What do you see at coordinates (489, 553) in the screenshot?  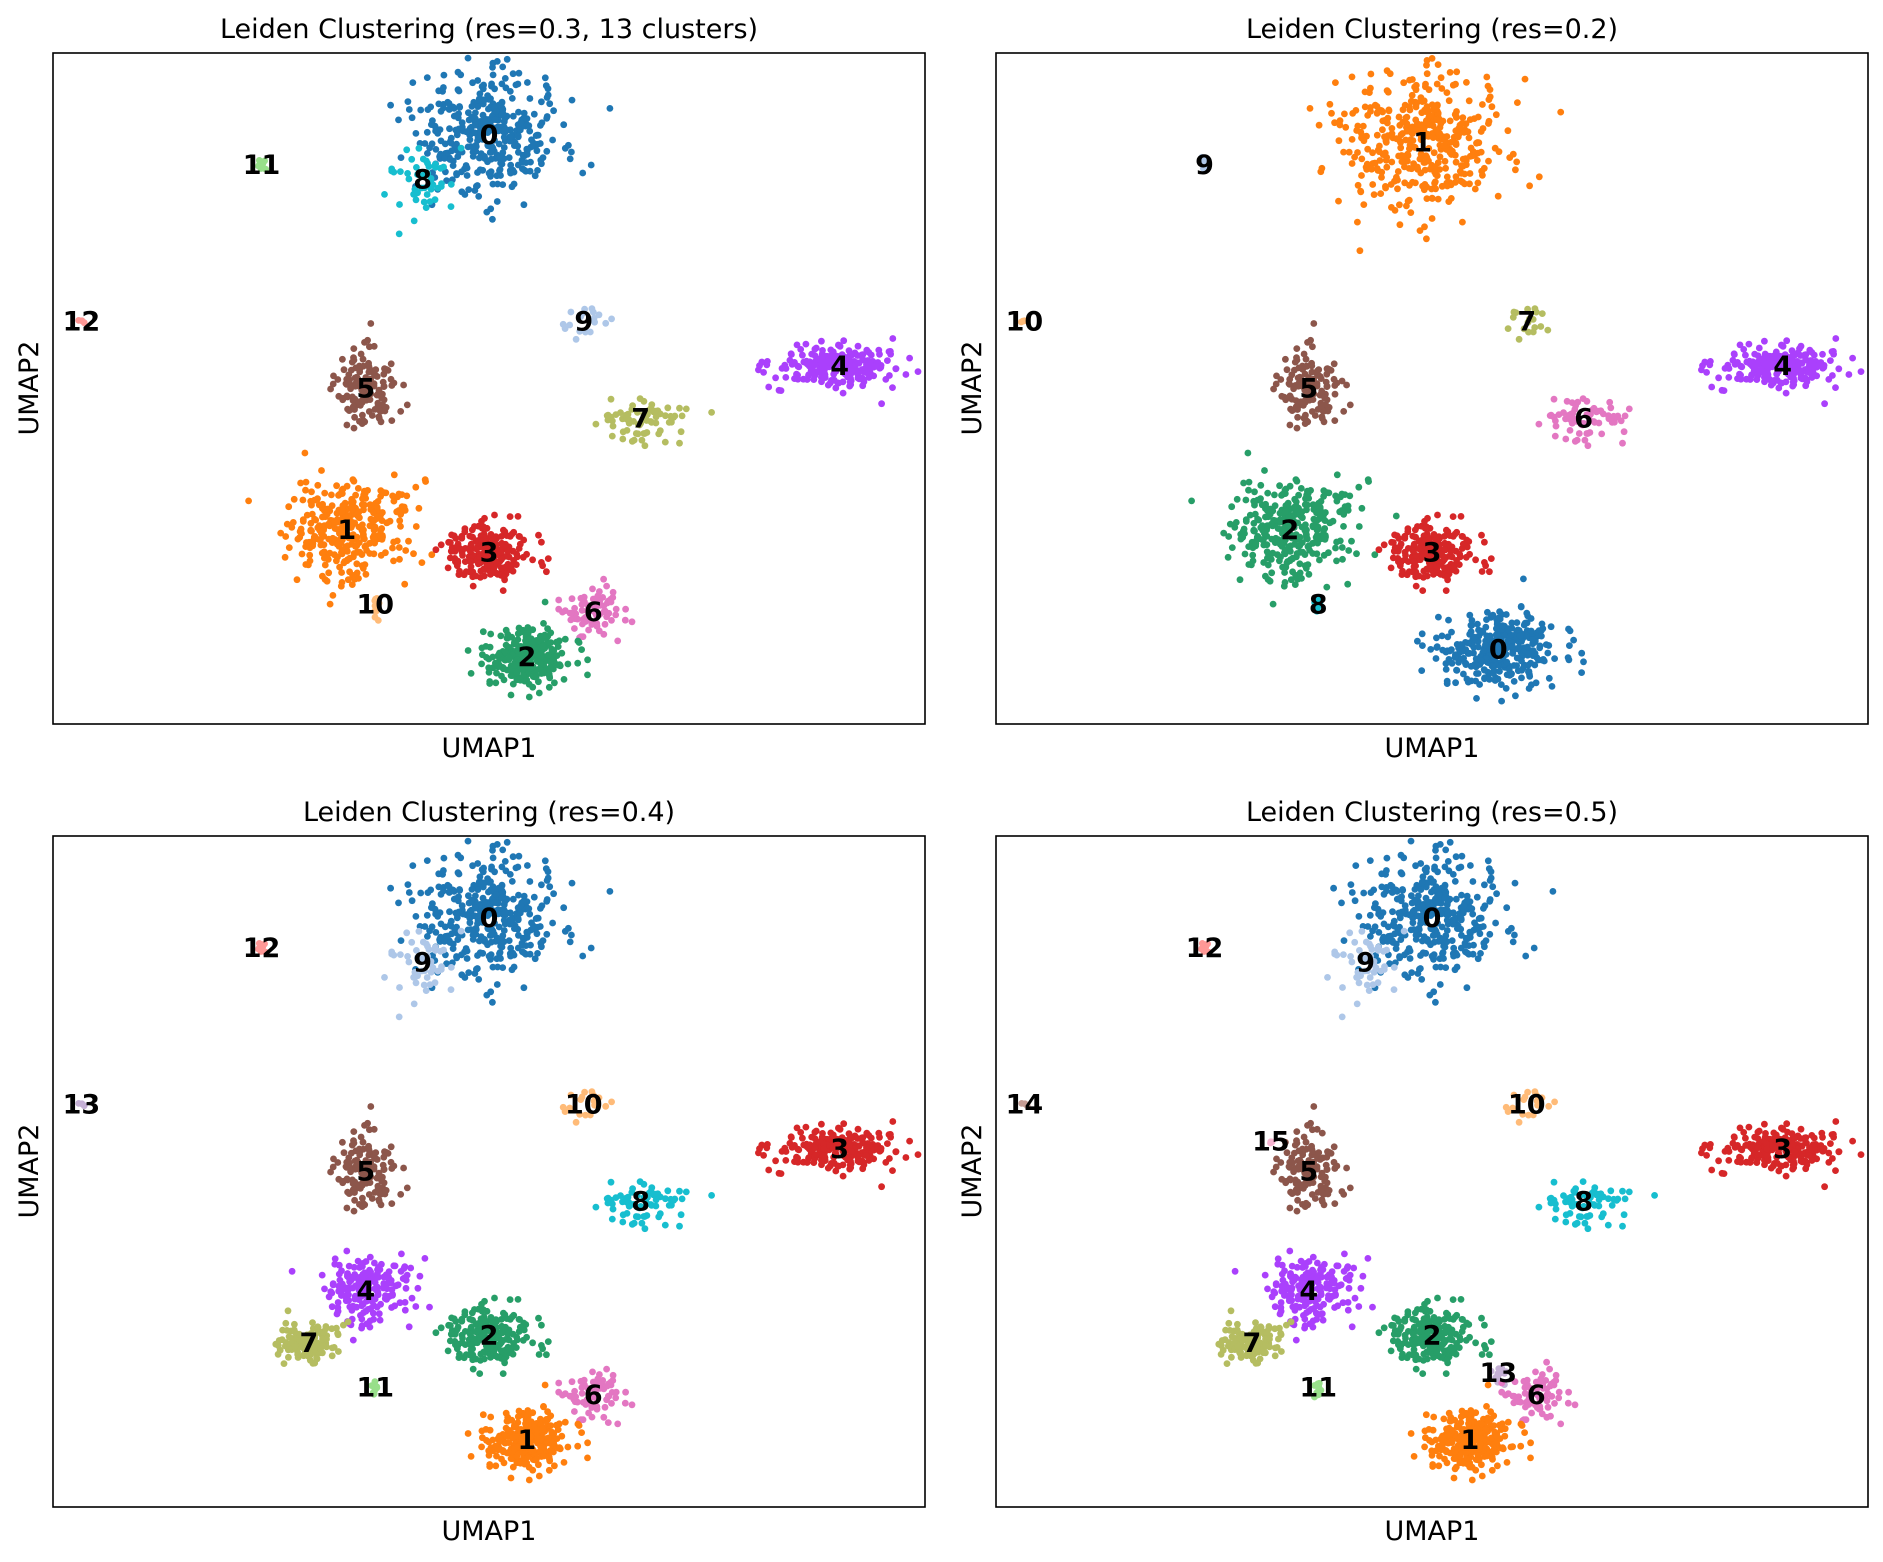 I see `cluster-label-3: 3` at bounding box center [489, 553].